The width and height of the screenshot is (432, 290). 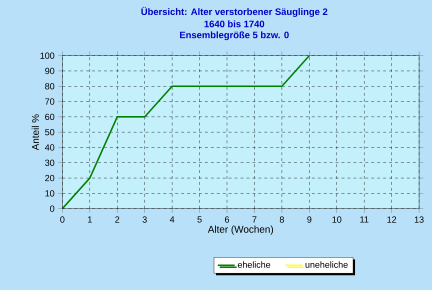 What do you see at coordinates (144, 219) in the screenshot?
I see `x-tick-label: 3` at bounding box center [144, 219].